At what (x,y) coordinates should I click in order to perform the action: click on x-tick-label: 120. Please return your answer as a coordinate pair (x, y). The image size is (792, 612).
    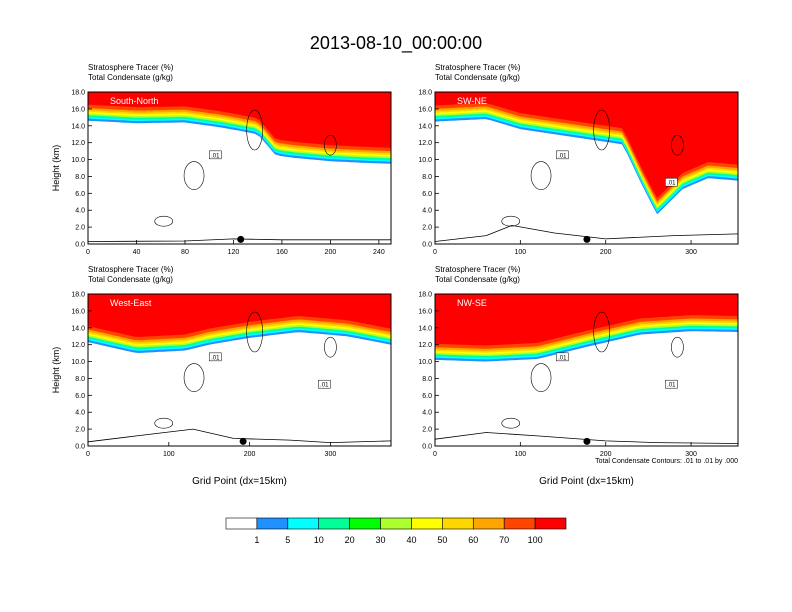
    Looking at the image, I should click on (234, 252).